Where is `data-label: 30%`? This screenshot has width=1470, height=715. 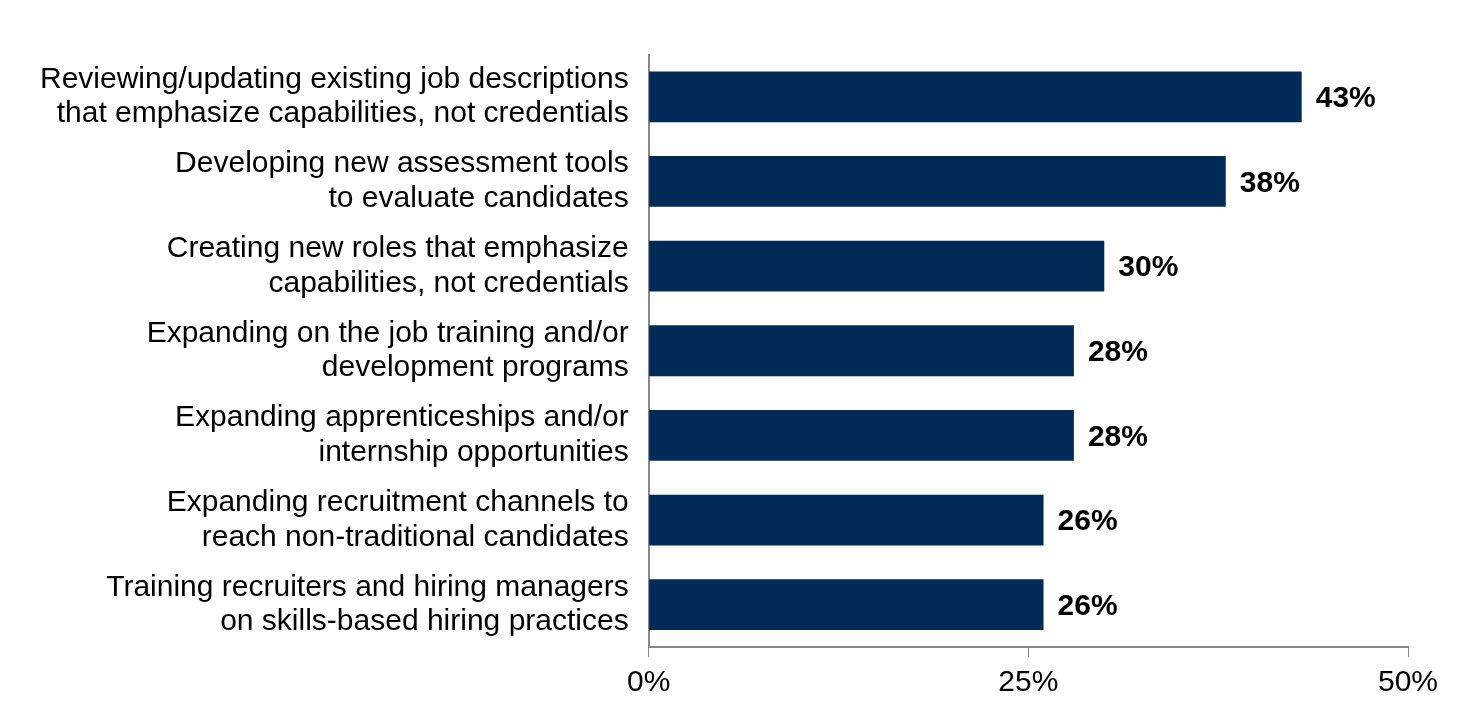 data-label: 30% is located at coordinates (1148, 266).